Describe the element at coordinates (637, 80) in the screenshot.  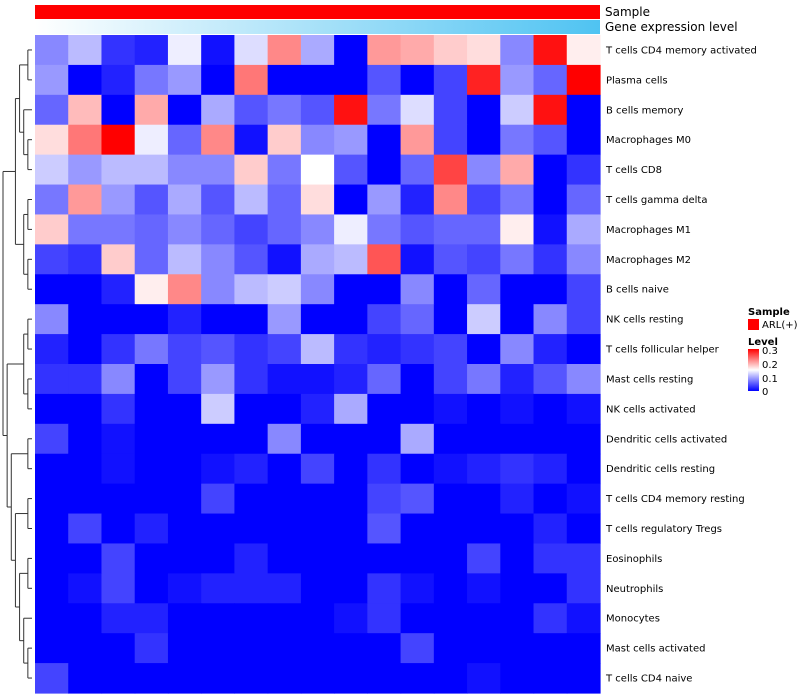
I see `row-label: Plasma cells` at that location.